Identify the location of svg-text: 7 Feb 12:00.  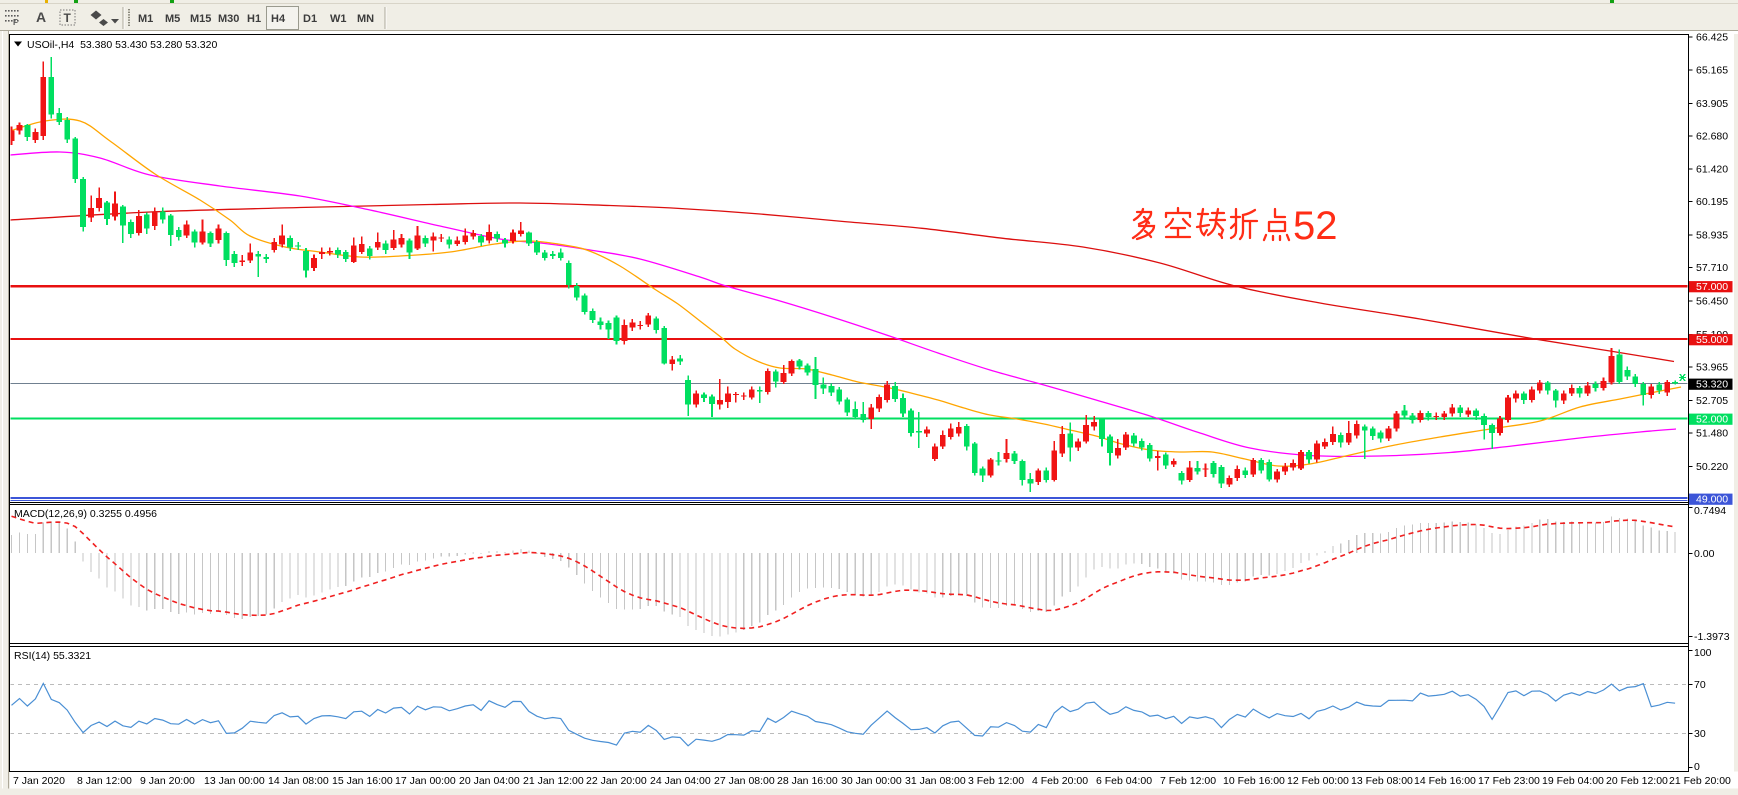
(1188, 781).